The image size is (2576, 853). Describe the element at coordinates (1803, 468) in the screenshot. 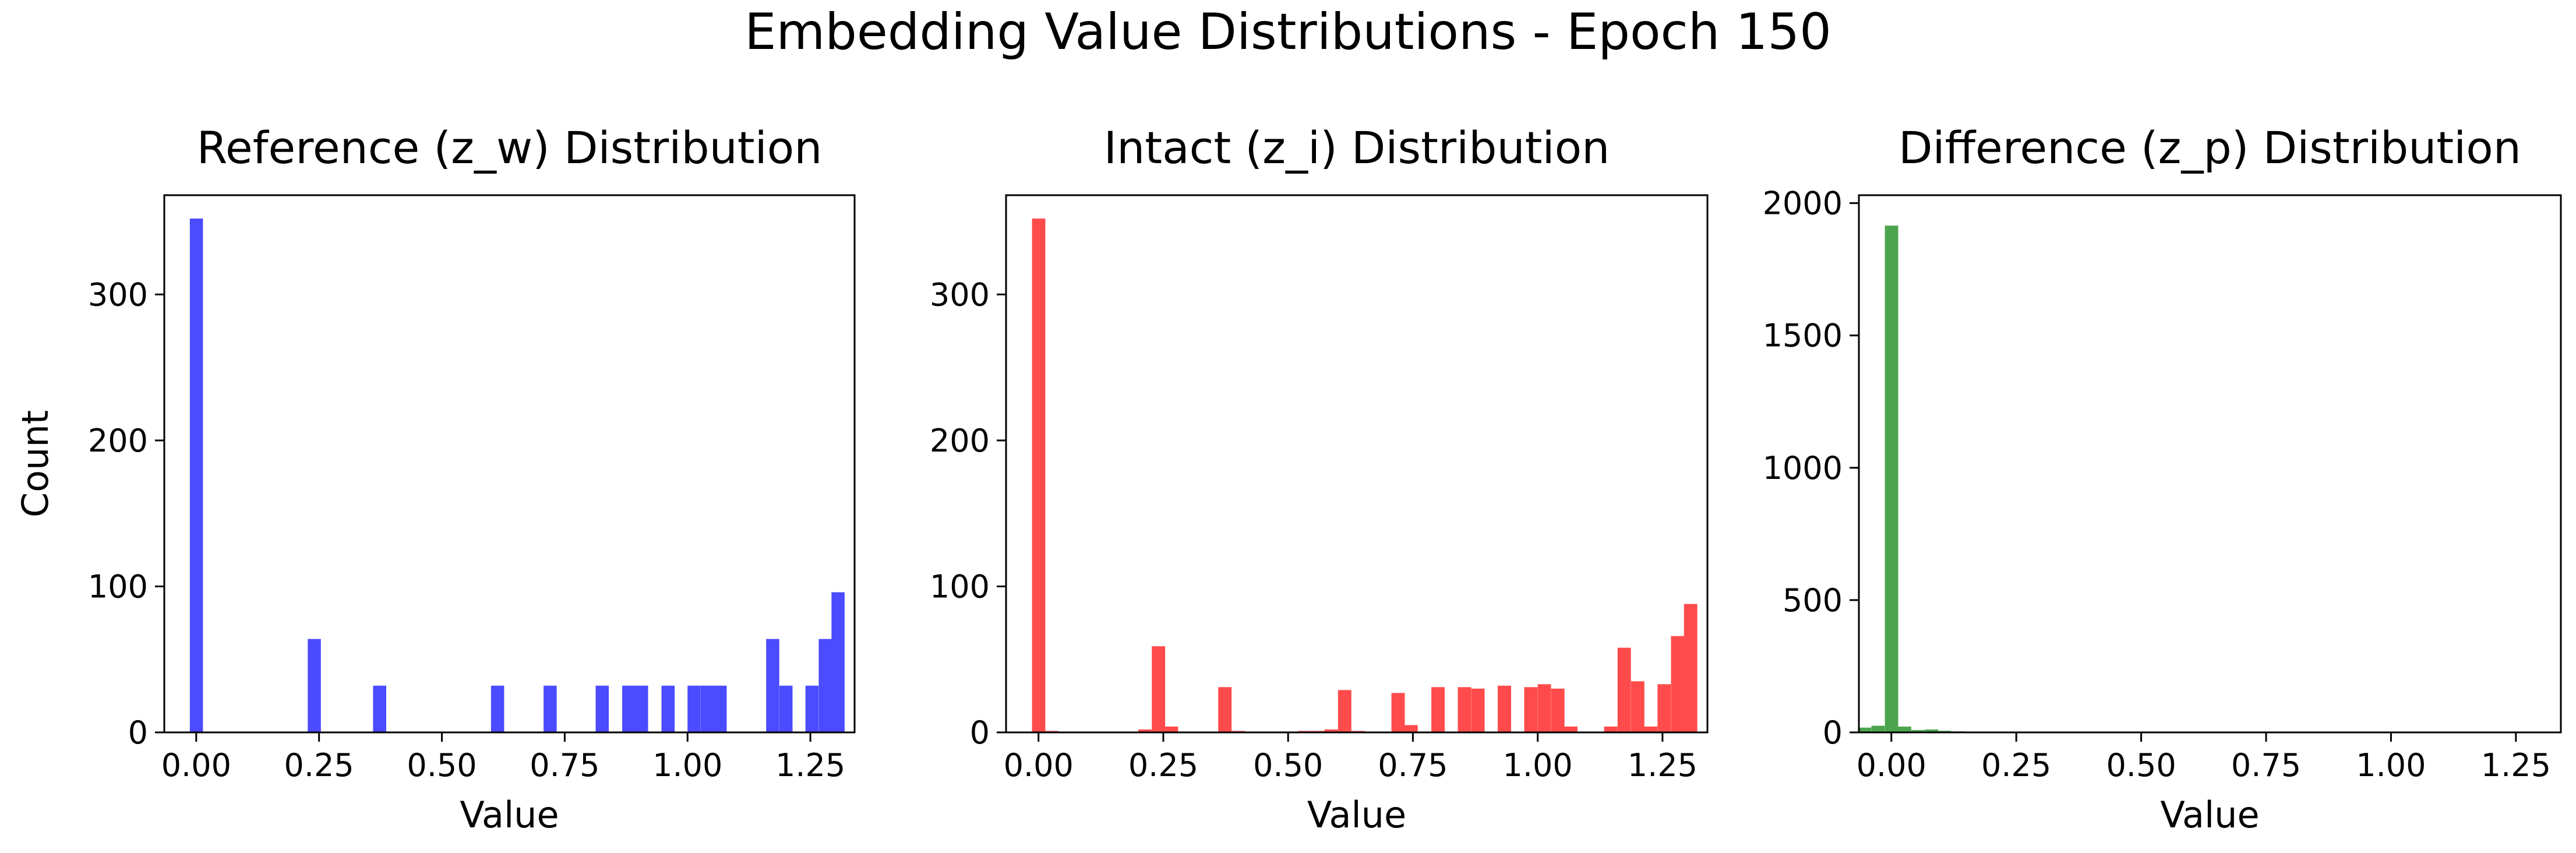

I see `y-tick-label: 1000` at that location.